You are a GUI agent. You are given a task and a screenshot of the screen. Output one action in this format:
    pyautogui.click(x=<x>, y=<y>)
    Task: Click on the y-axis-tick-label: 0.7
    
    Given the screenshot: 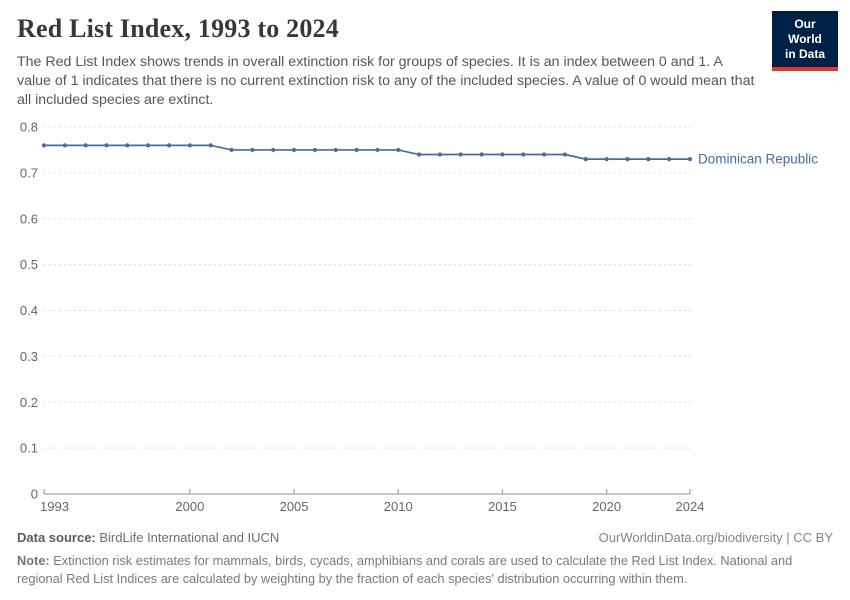 What is the action you would take?
    pyautogui.click(x=29, y=172)
    